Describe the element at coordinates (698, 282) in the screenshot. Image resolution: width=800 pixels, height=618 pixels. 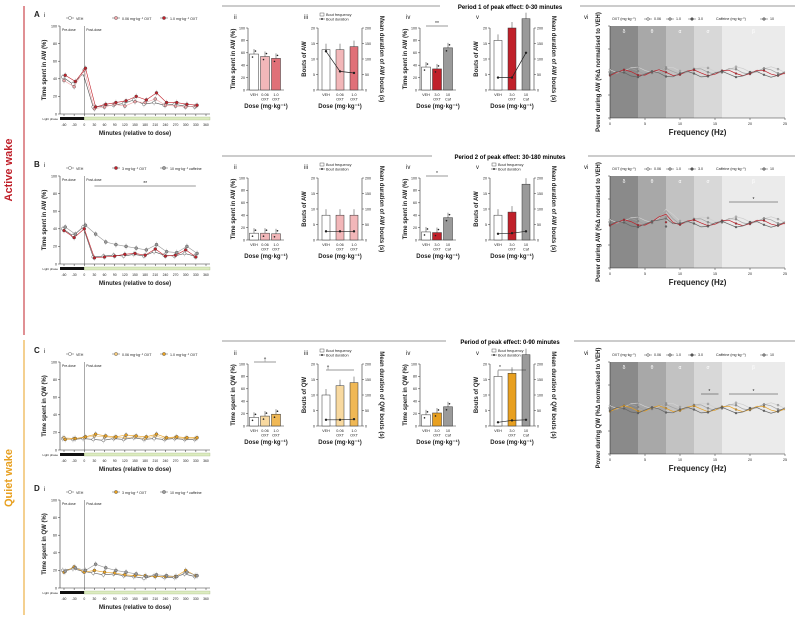
I see `x-axis-label: Frequency (Hz)` at that location.